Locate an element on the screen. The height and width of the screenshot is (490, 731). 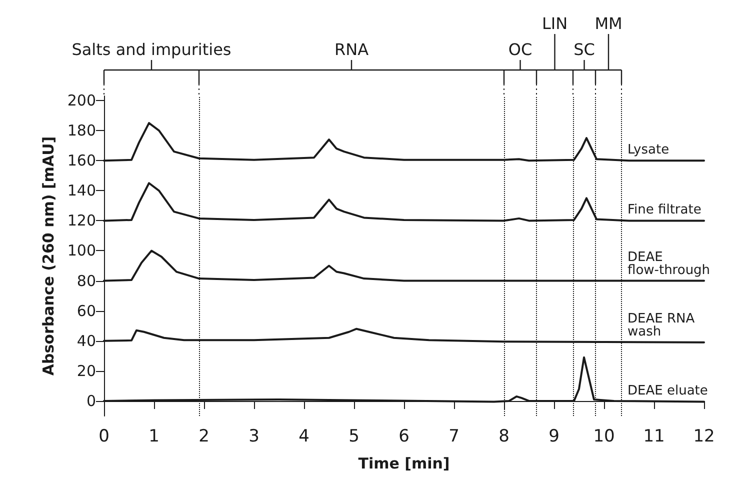
text: LIN is located at coordinates (555, 23).